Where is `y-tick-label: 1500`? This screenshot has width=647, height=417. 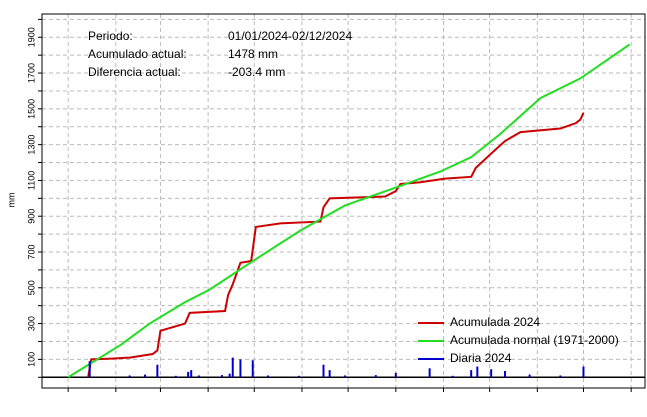 y-tick-label: 1500 is located at coordinates (31, 109).